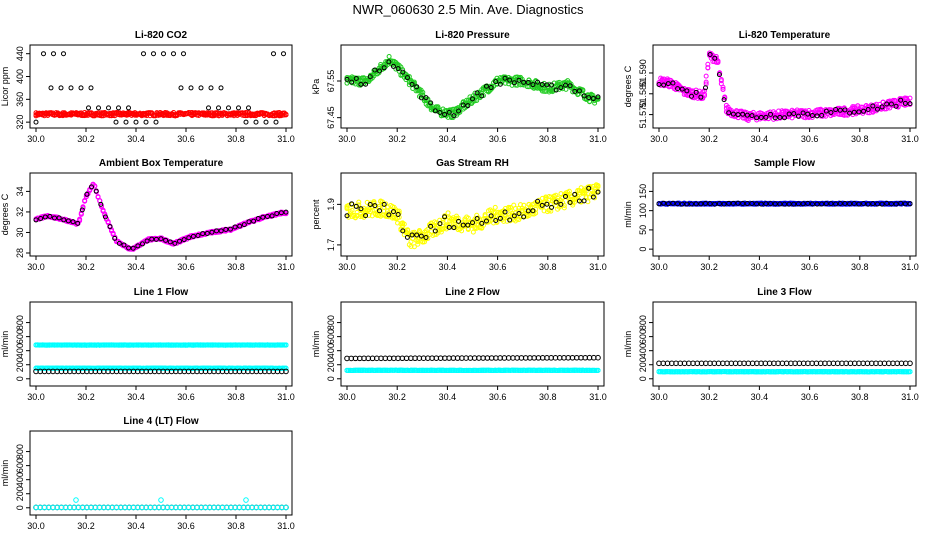  I want to click on y-tick-label: 50, so click(643, 230).